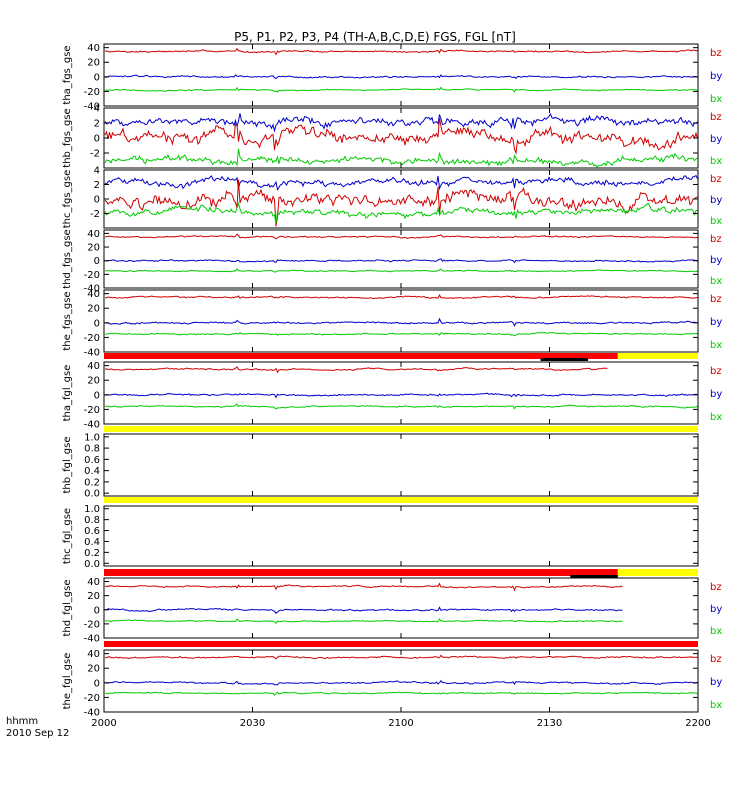 This screenshot has width=750, height=800. What do you see at coordinates (103, 723) in the screenshot?
I see `xtick-label-2000: 2000` at bounding box center [103, 723].